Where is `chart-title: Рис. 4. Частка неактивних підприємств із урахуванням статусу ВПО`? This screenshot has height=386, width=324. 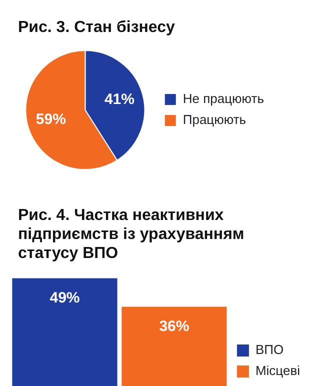
chart-title: Рис. 4. Частка неактивних підприємств із урахуванням статусу ВПО is located at coordinates (132, 234).